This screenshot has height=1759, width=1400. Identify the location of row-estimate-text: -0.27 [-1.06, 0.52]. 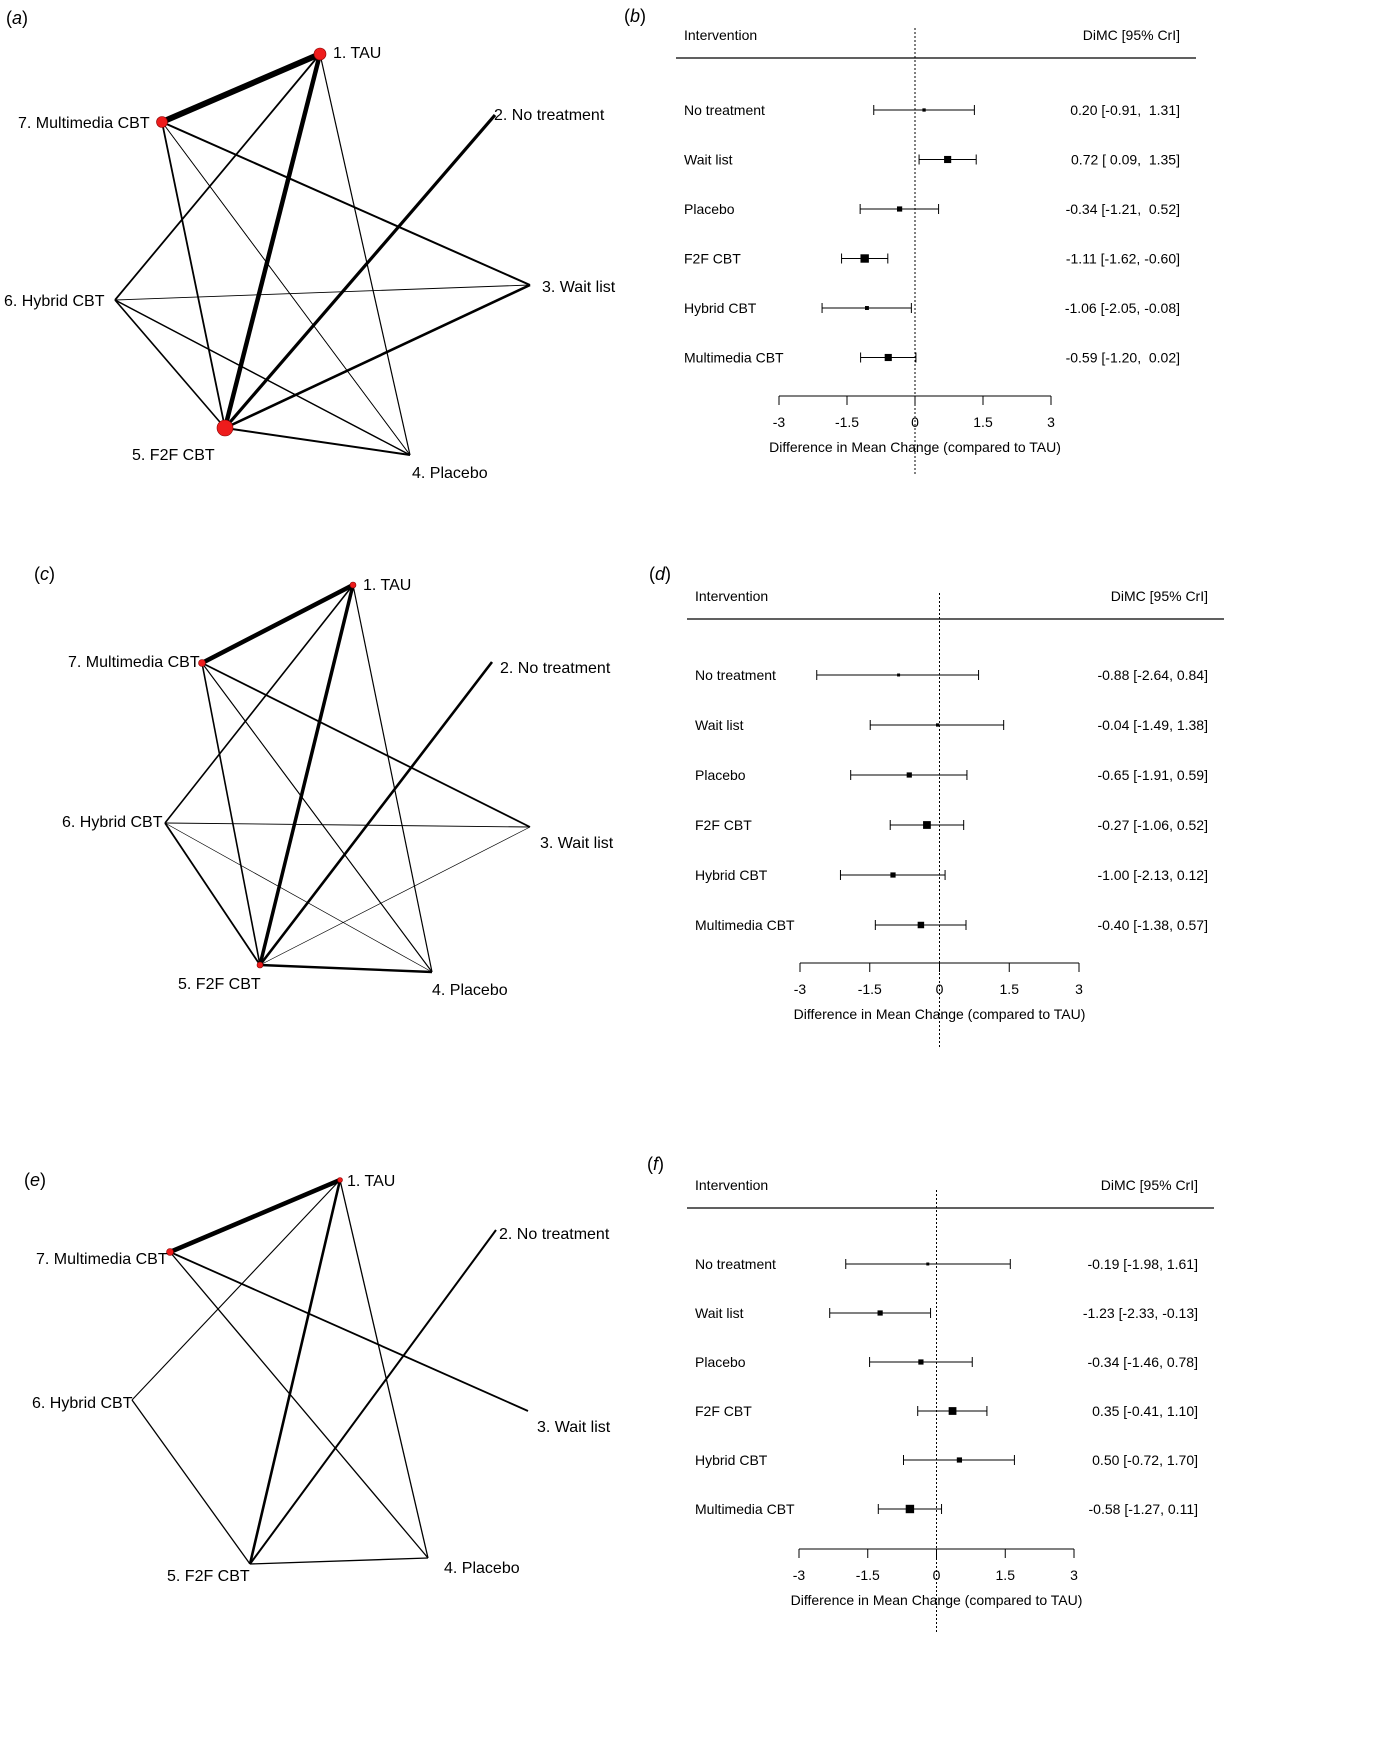
(1152, 825).